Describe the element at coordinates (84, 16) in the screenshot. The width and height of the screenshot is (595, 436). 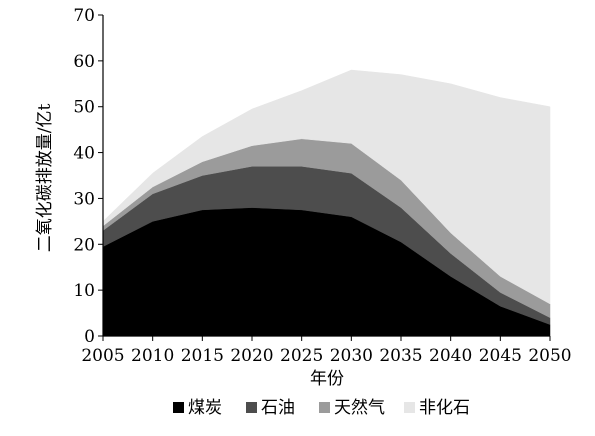
I see `y-tick-label: 70` at that location.